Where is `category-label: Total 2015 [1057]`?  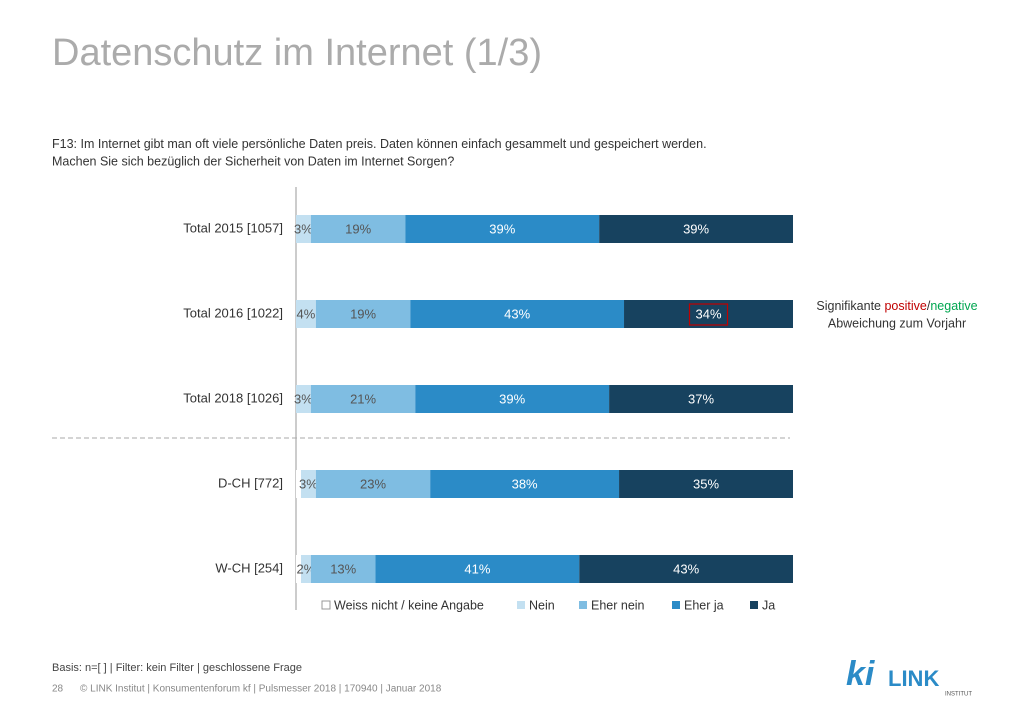 category-label: Total 2015 [1057] is located at coordinates (233, 227).